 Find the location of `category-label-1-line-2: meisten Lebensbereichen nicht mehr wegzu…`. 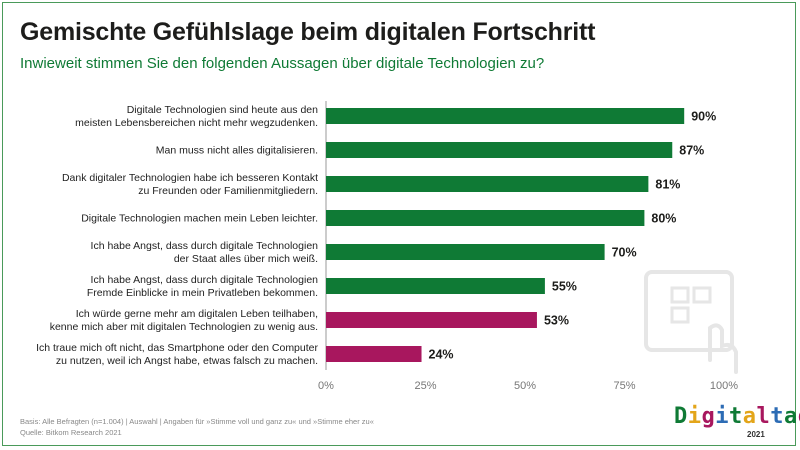

category-label-1-line-2: meisten Lebensbereichen nicht mehr wegzu… is located at coordinates (196, 123).